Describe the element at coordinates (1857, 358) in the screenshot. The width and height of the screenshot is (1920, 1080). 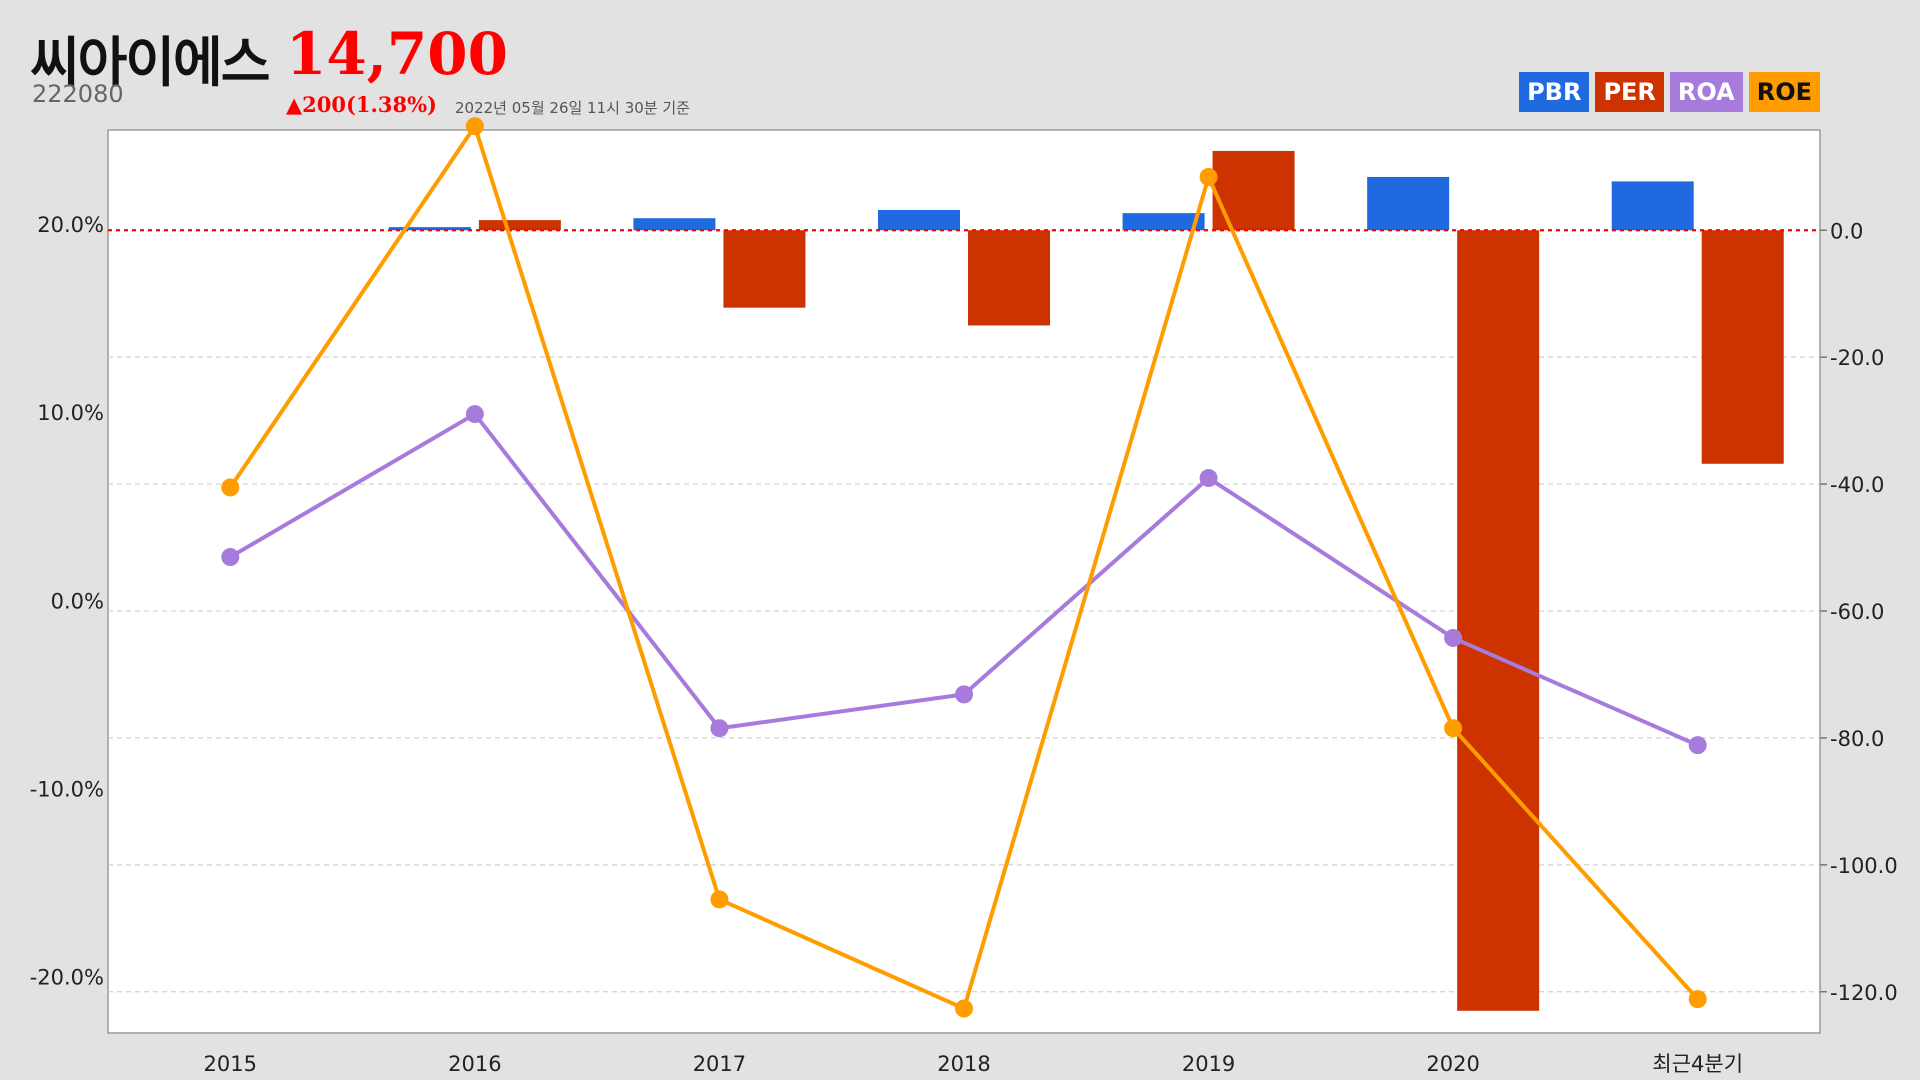
I see `right-axis-label: -20.0` at that location.